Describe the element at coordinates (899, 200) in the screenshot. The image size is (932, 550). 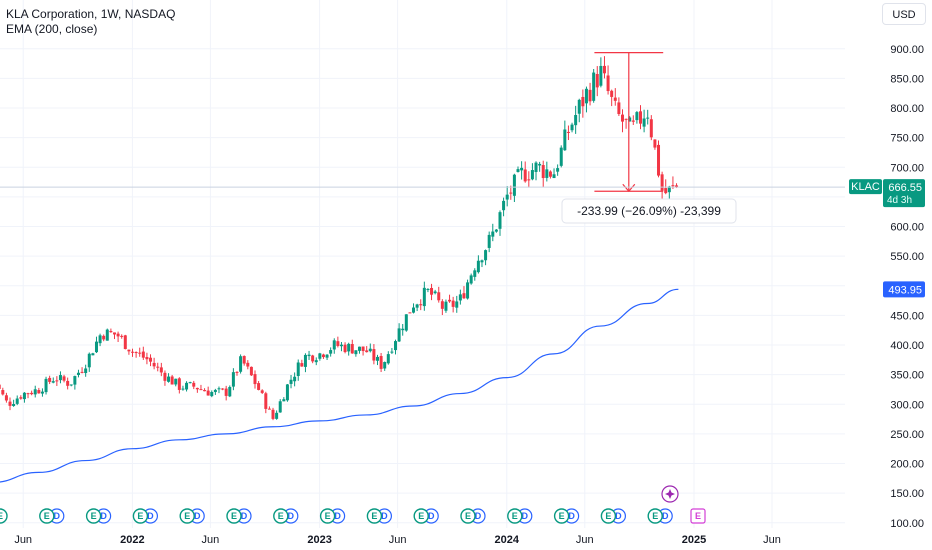
I see `last-price-countdown: 4d 3h` at that location.